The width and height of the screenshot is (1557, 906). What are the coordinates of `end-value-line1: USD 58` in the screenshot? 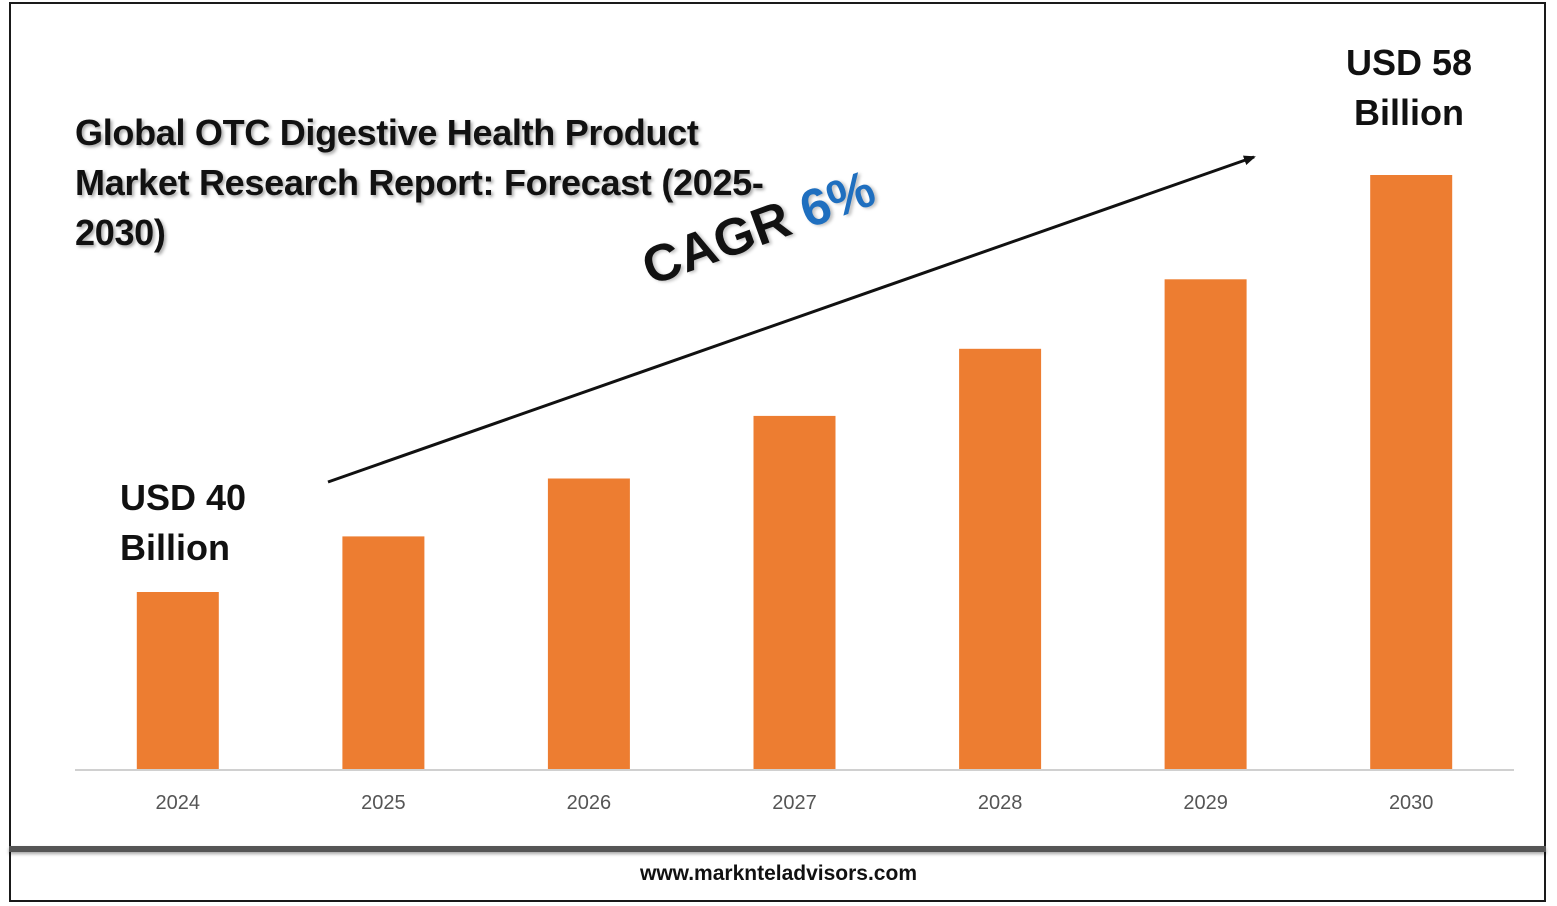 It's located at (1409, 62).